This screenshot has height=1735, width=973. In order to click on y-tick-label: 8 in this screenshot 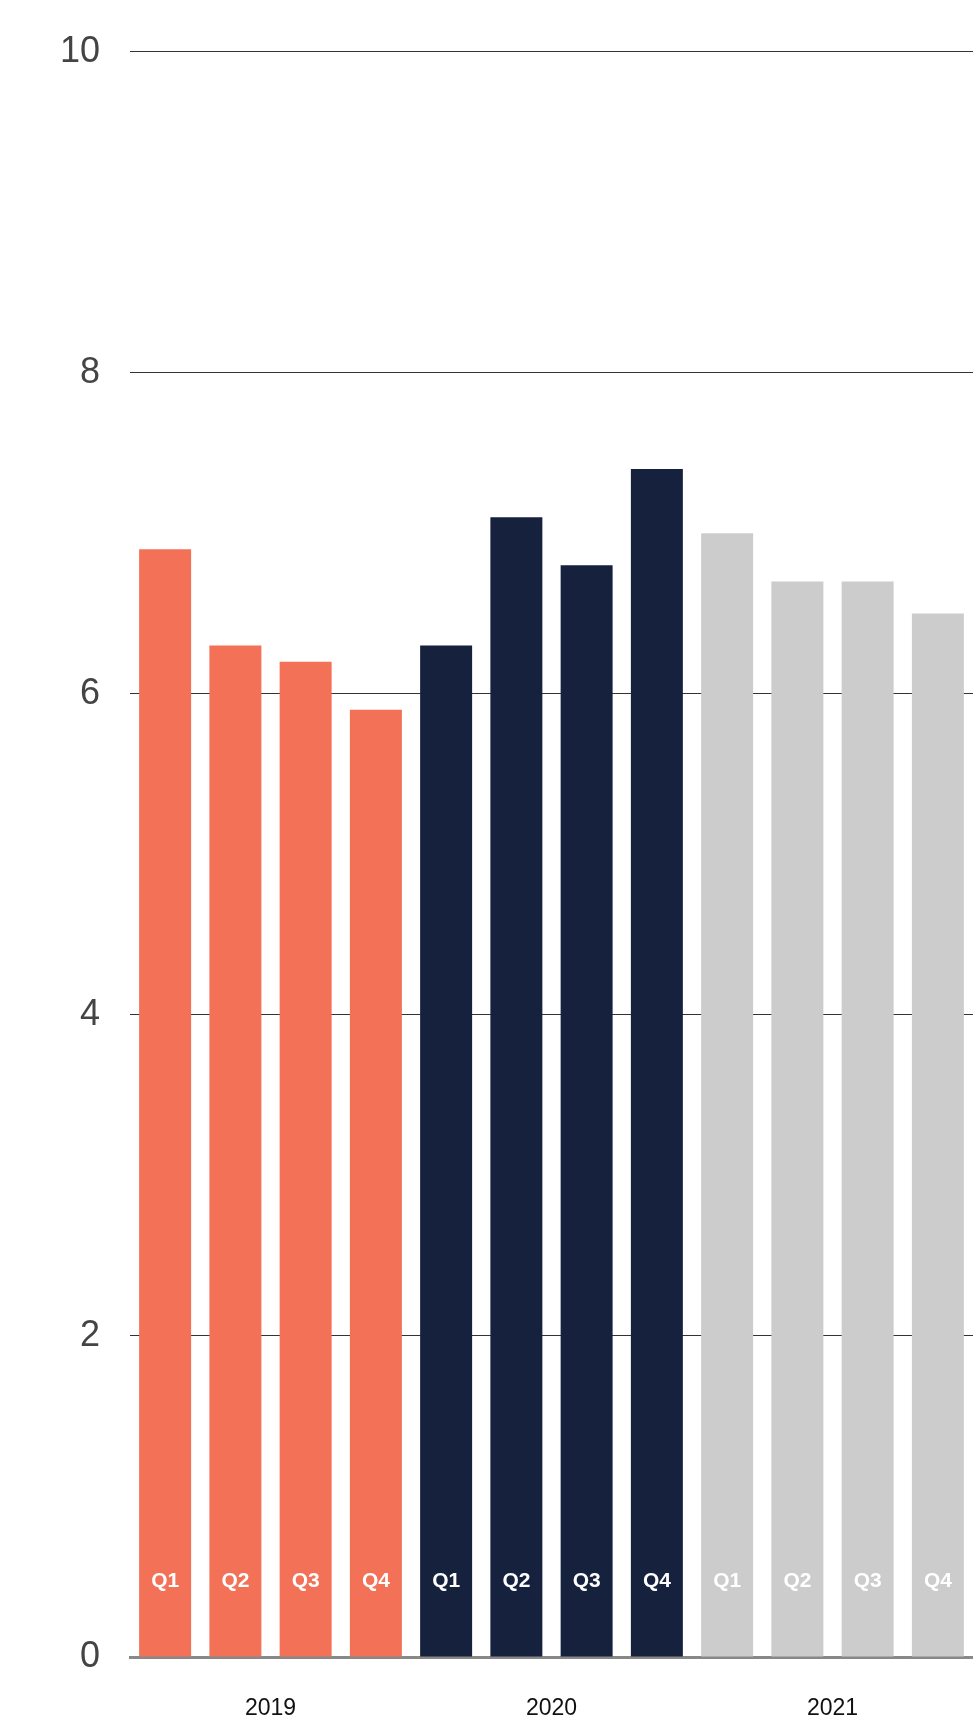, I will do `click(89, 370)`.